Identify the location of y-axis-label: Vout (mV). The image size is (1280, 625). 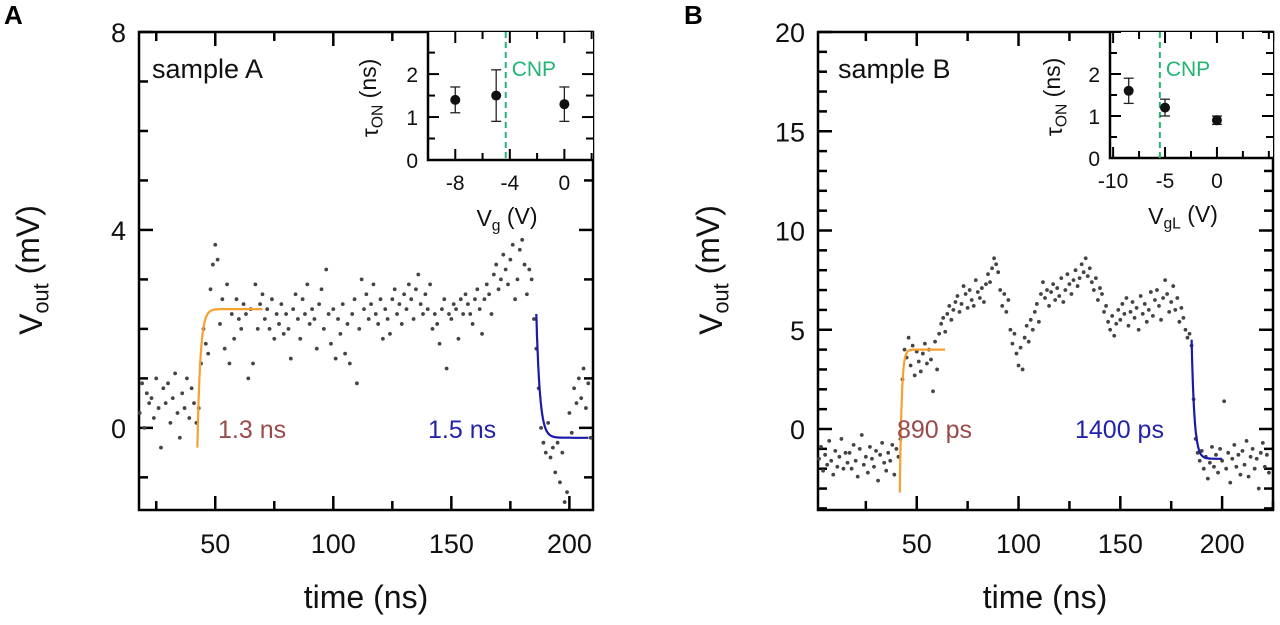
(712, 270).